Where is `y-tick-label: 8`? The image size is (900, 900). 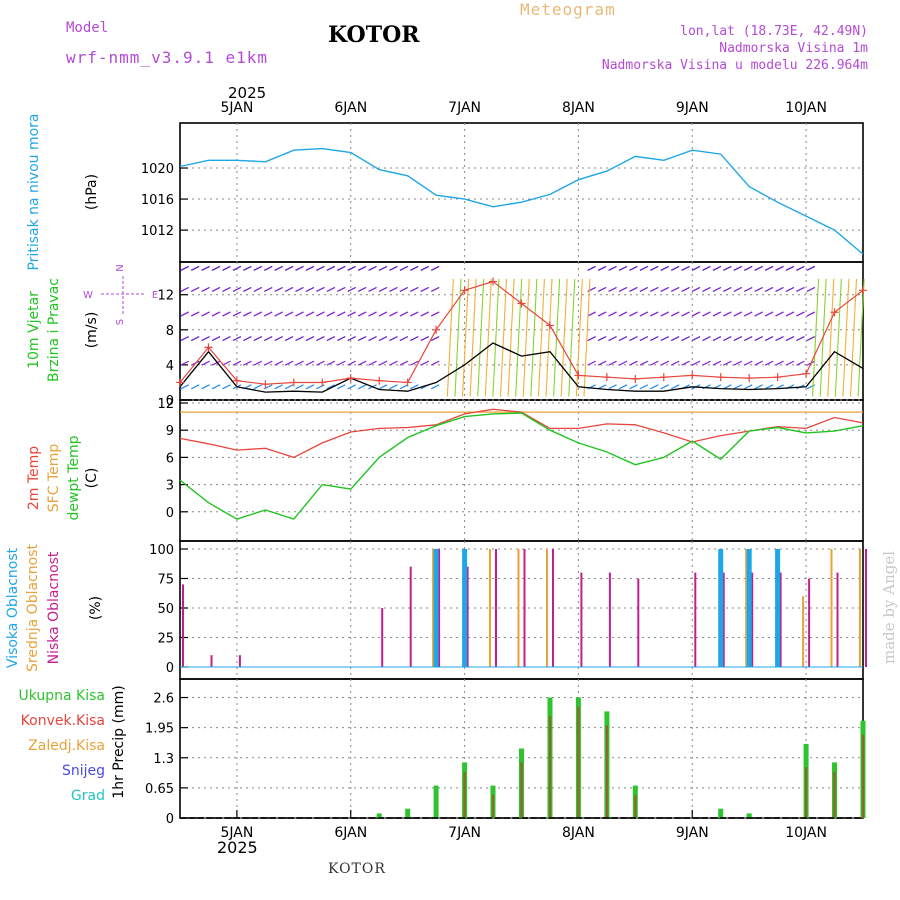
y-tick-label: 8 is located at coordinates (170, 331).